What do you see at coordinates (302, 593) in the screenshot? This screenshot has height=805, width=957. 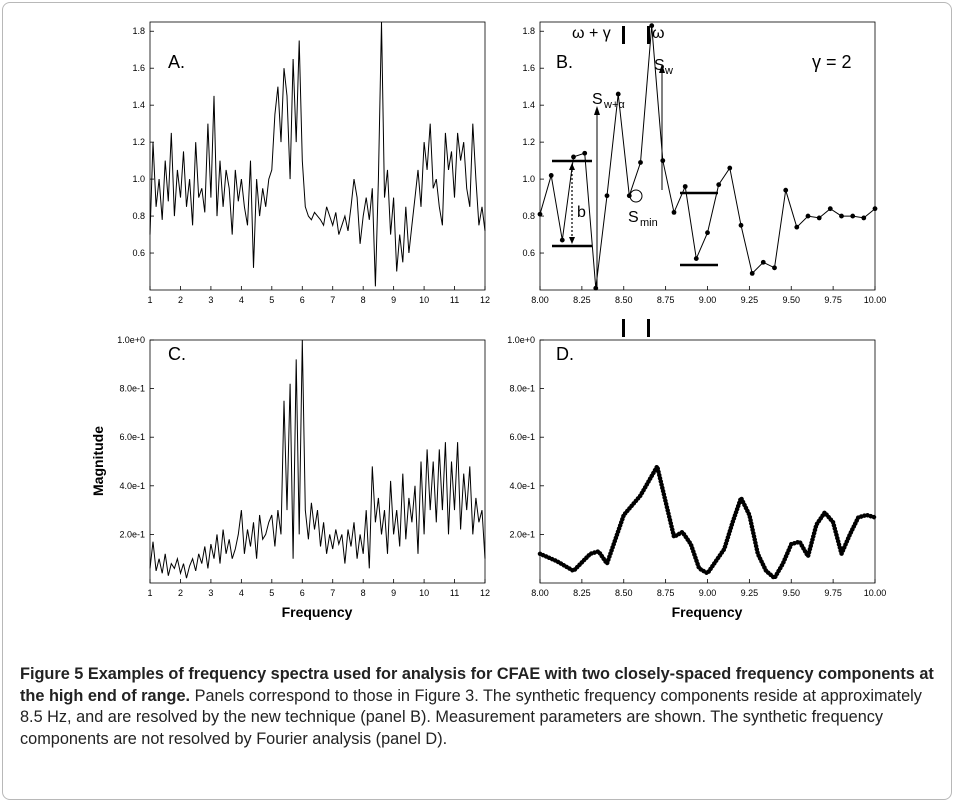 I see `panel-c-x-tick-label: 6` at bounding box center [302, 593].